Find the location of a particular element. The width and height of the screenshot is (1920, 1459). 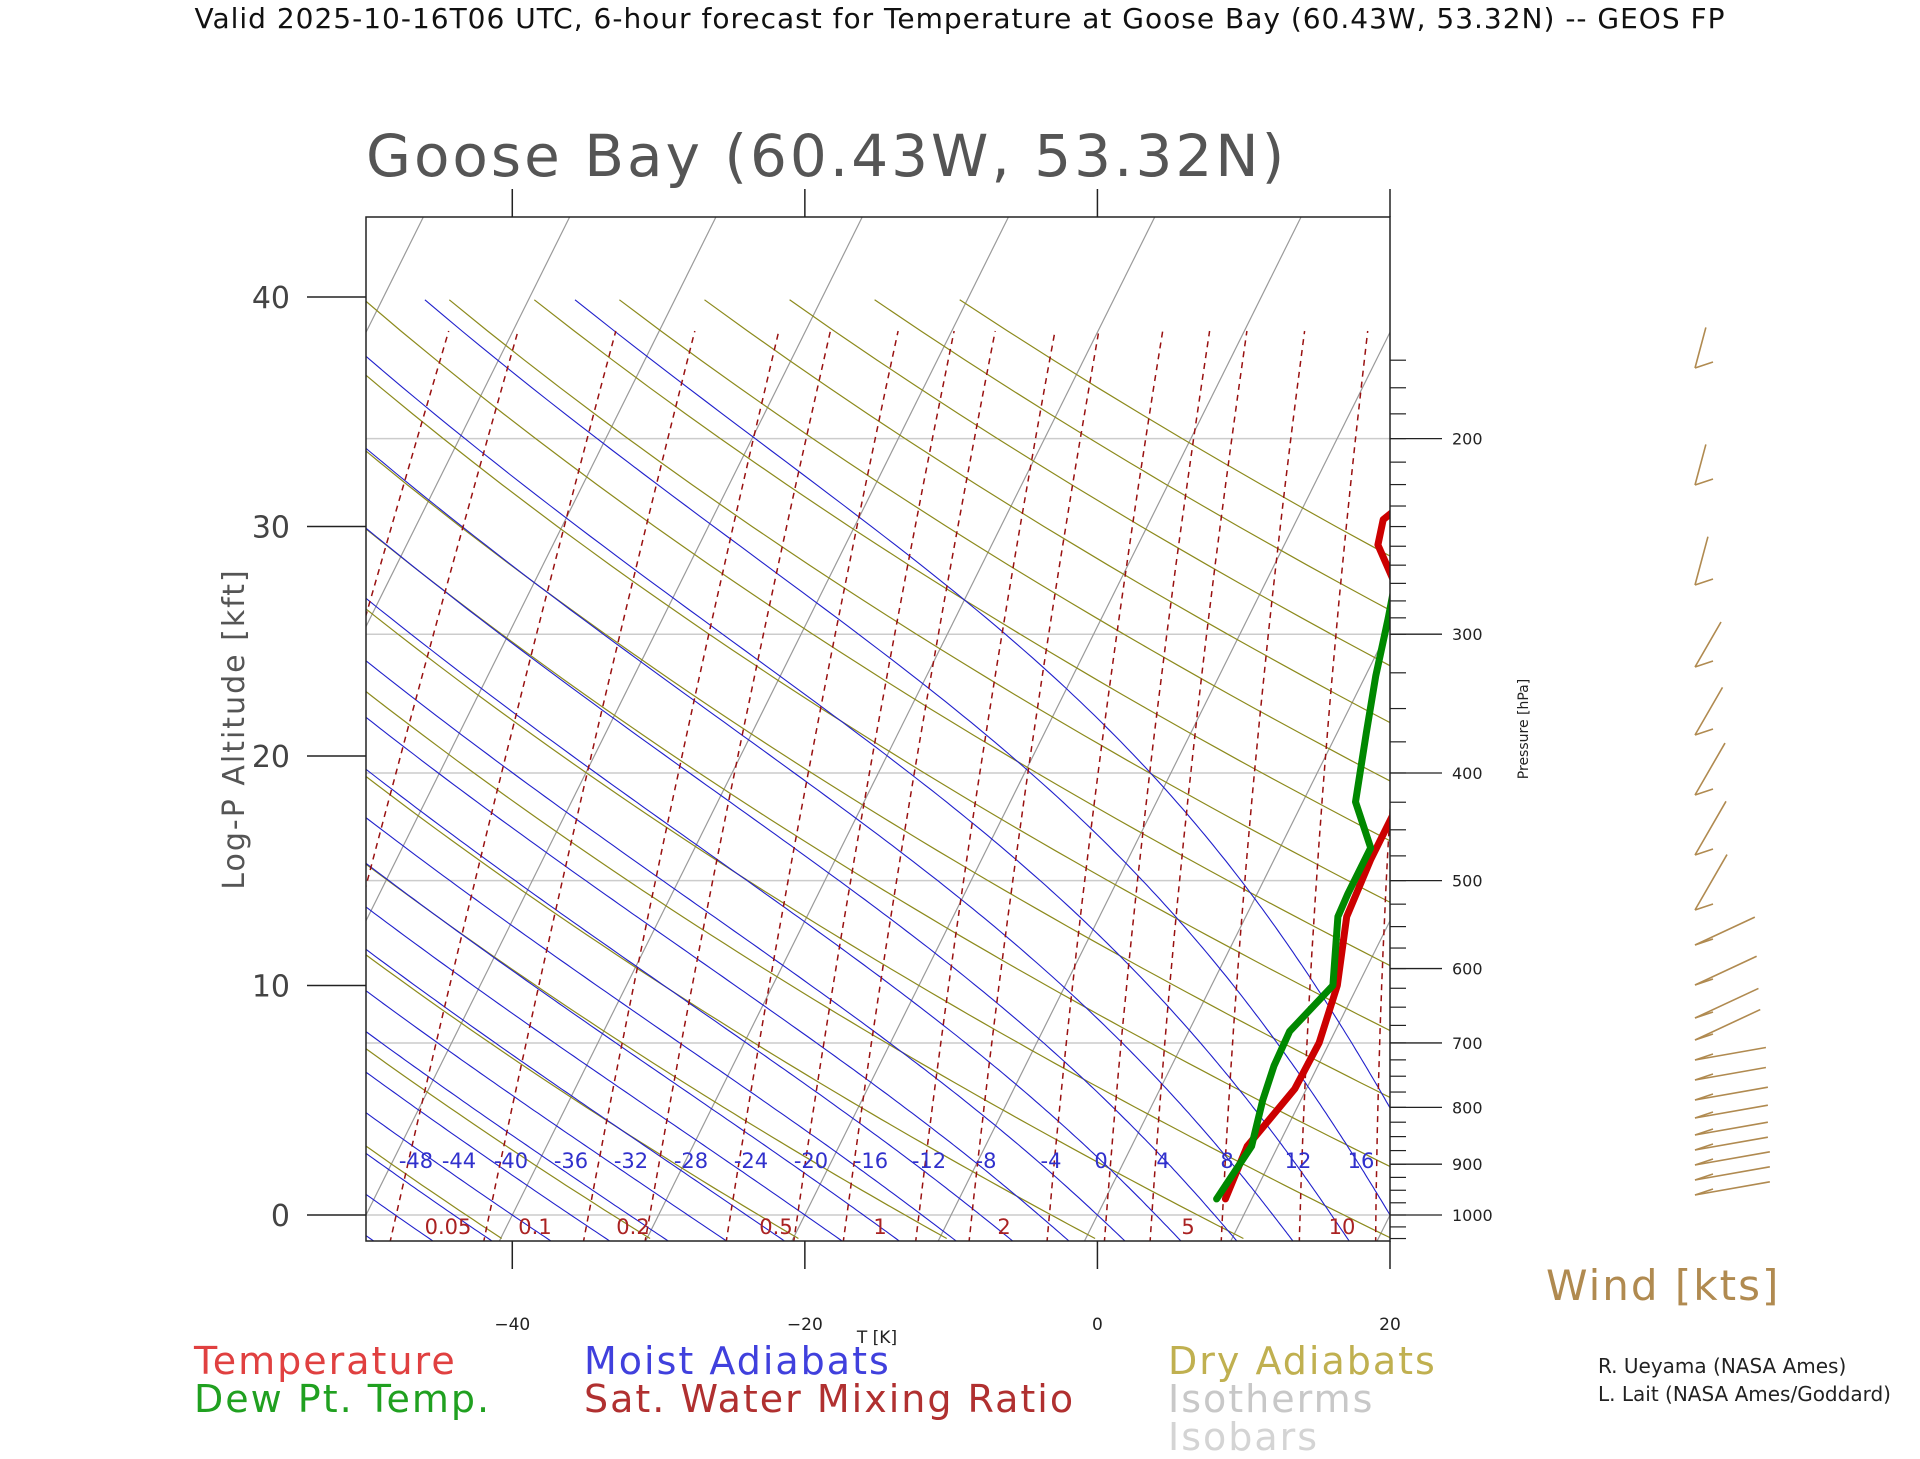

x-tick-label: 0 is located at coordinates (1097, 1325).